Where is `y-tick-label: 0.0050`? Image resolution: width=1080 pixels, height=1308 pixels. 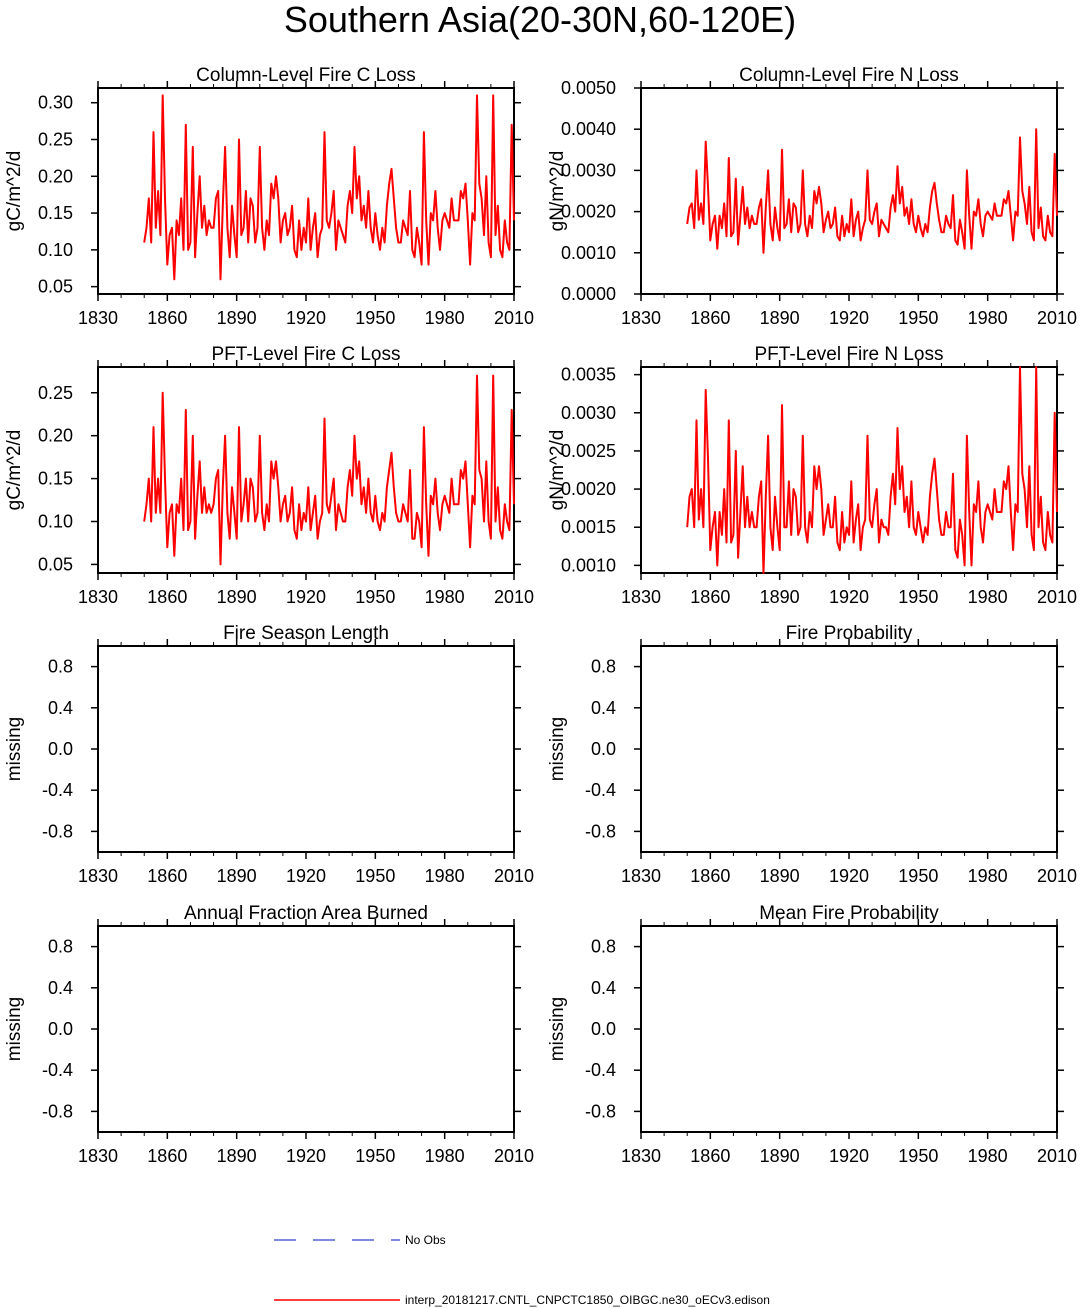 y-tick-label: 0.0050 is located at coordinates (588, 88).